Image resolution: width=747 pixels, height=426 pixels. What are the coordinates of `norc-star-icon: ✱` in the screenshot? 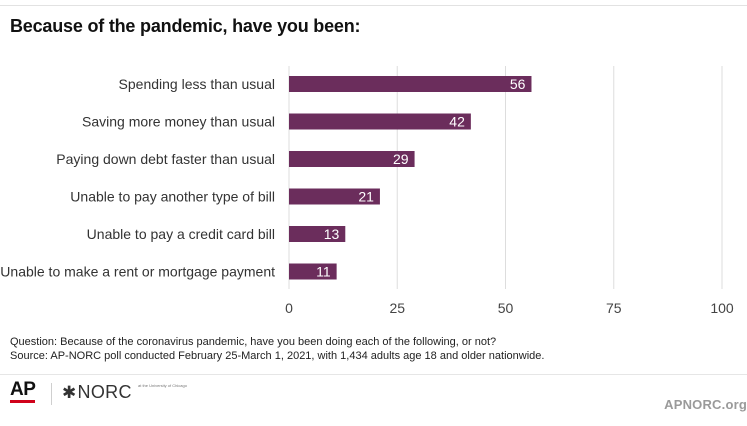 It's located at (69, 392).